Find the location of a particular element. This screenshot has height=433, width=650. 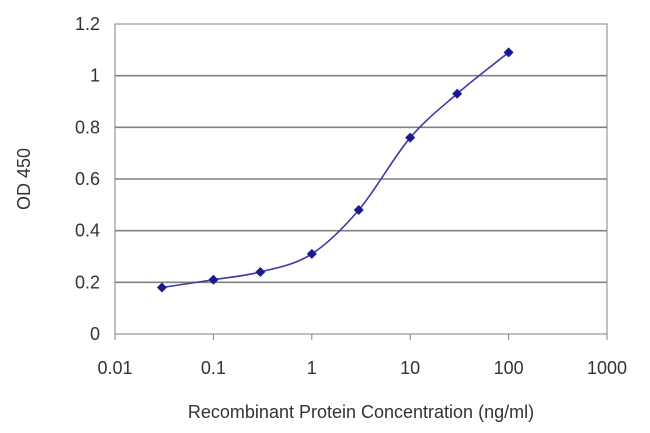

x-tick-label: 0.1 is located at coordinates (213, 368).